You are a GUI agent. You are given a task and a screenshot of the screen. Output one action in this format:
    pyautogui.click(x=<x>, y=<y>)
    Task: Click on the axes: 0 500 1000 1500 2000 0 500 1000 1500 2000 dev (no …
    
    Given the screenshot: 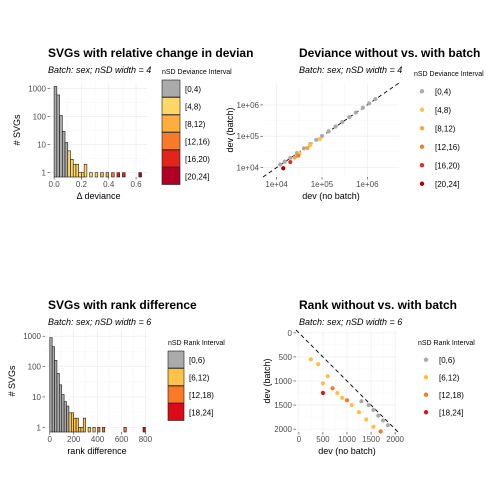 What is the action you would take?
    pyautogui.click(x=333, y=392)
    